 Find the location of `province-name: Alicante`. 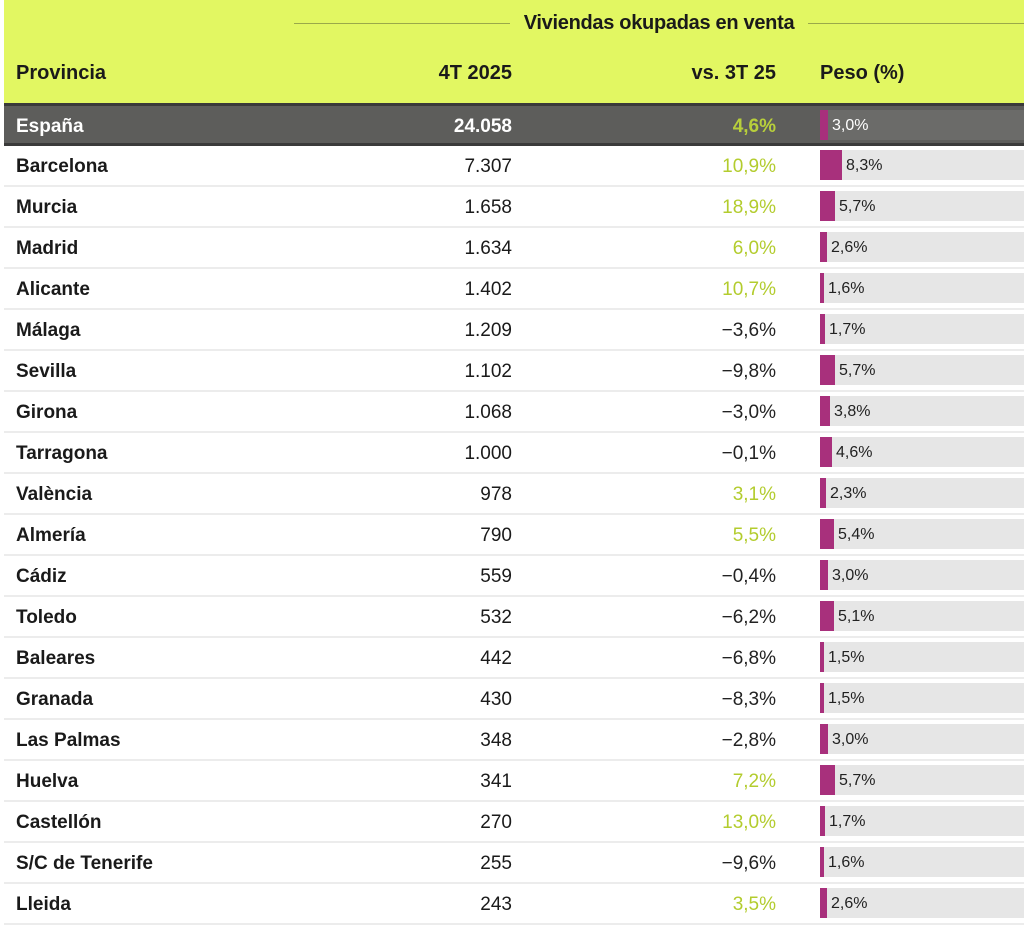

province-name: Alicante is located at coordinates (53, 289).